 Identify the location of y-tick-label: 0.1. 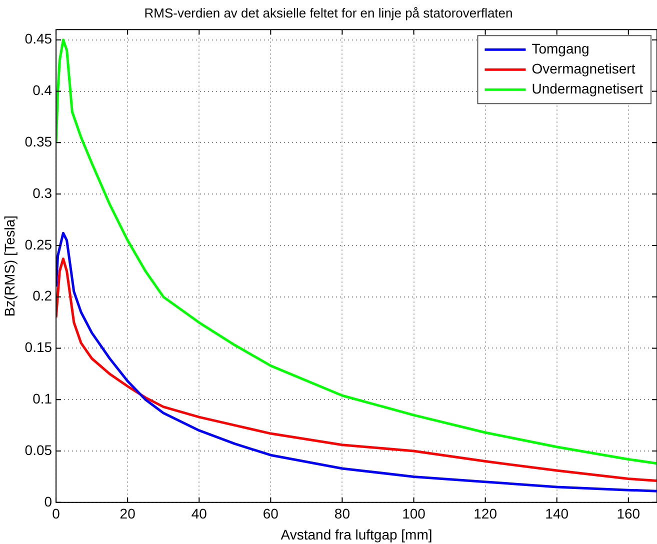
(42, 398).